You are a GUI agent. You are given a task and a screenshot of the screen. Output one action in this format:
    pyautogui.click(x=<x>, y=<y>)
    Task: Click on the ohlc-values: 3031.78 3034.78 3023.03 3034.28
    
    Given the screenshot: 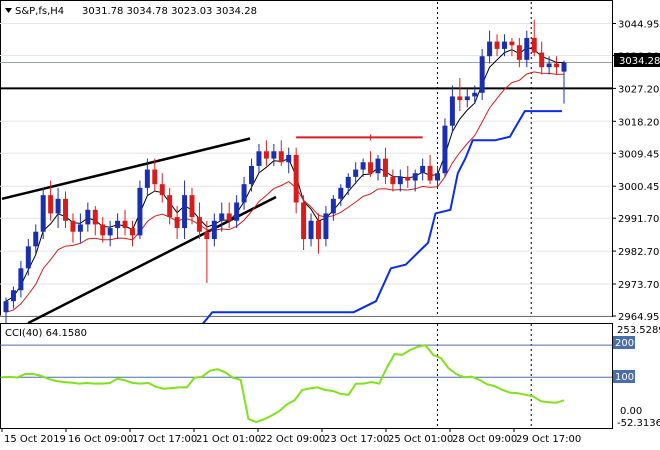 What is the action you would take?
    pyautogui.click(x=169, y=11)
    